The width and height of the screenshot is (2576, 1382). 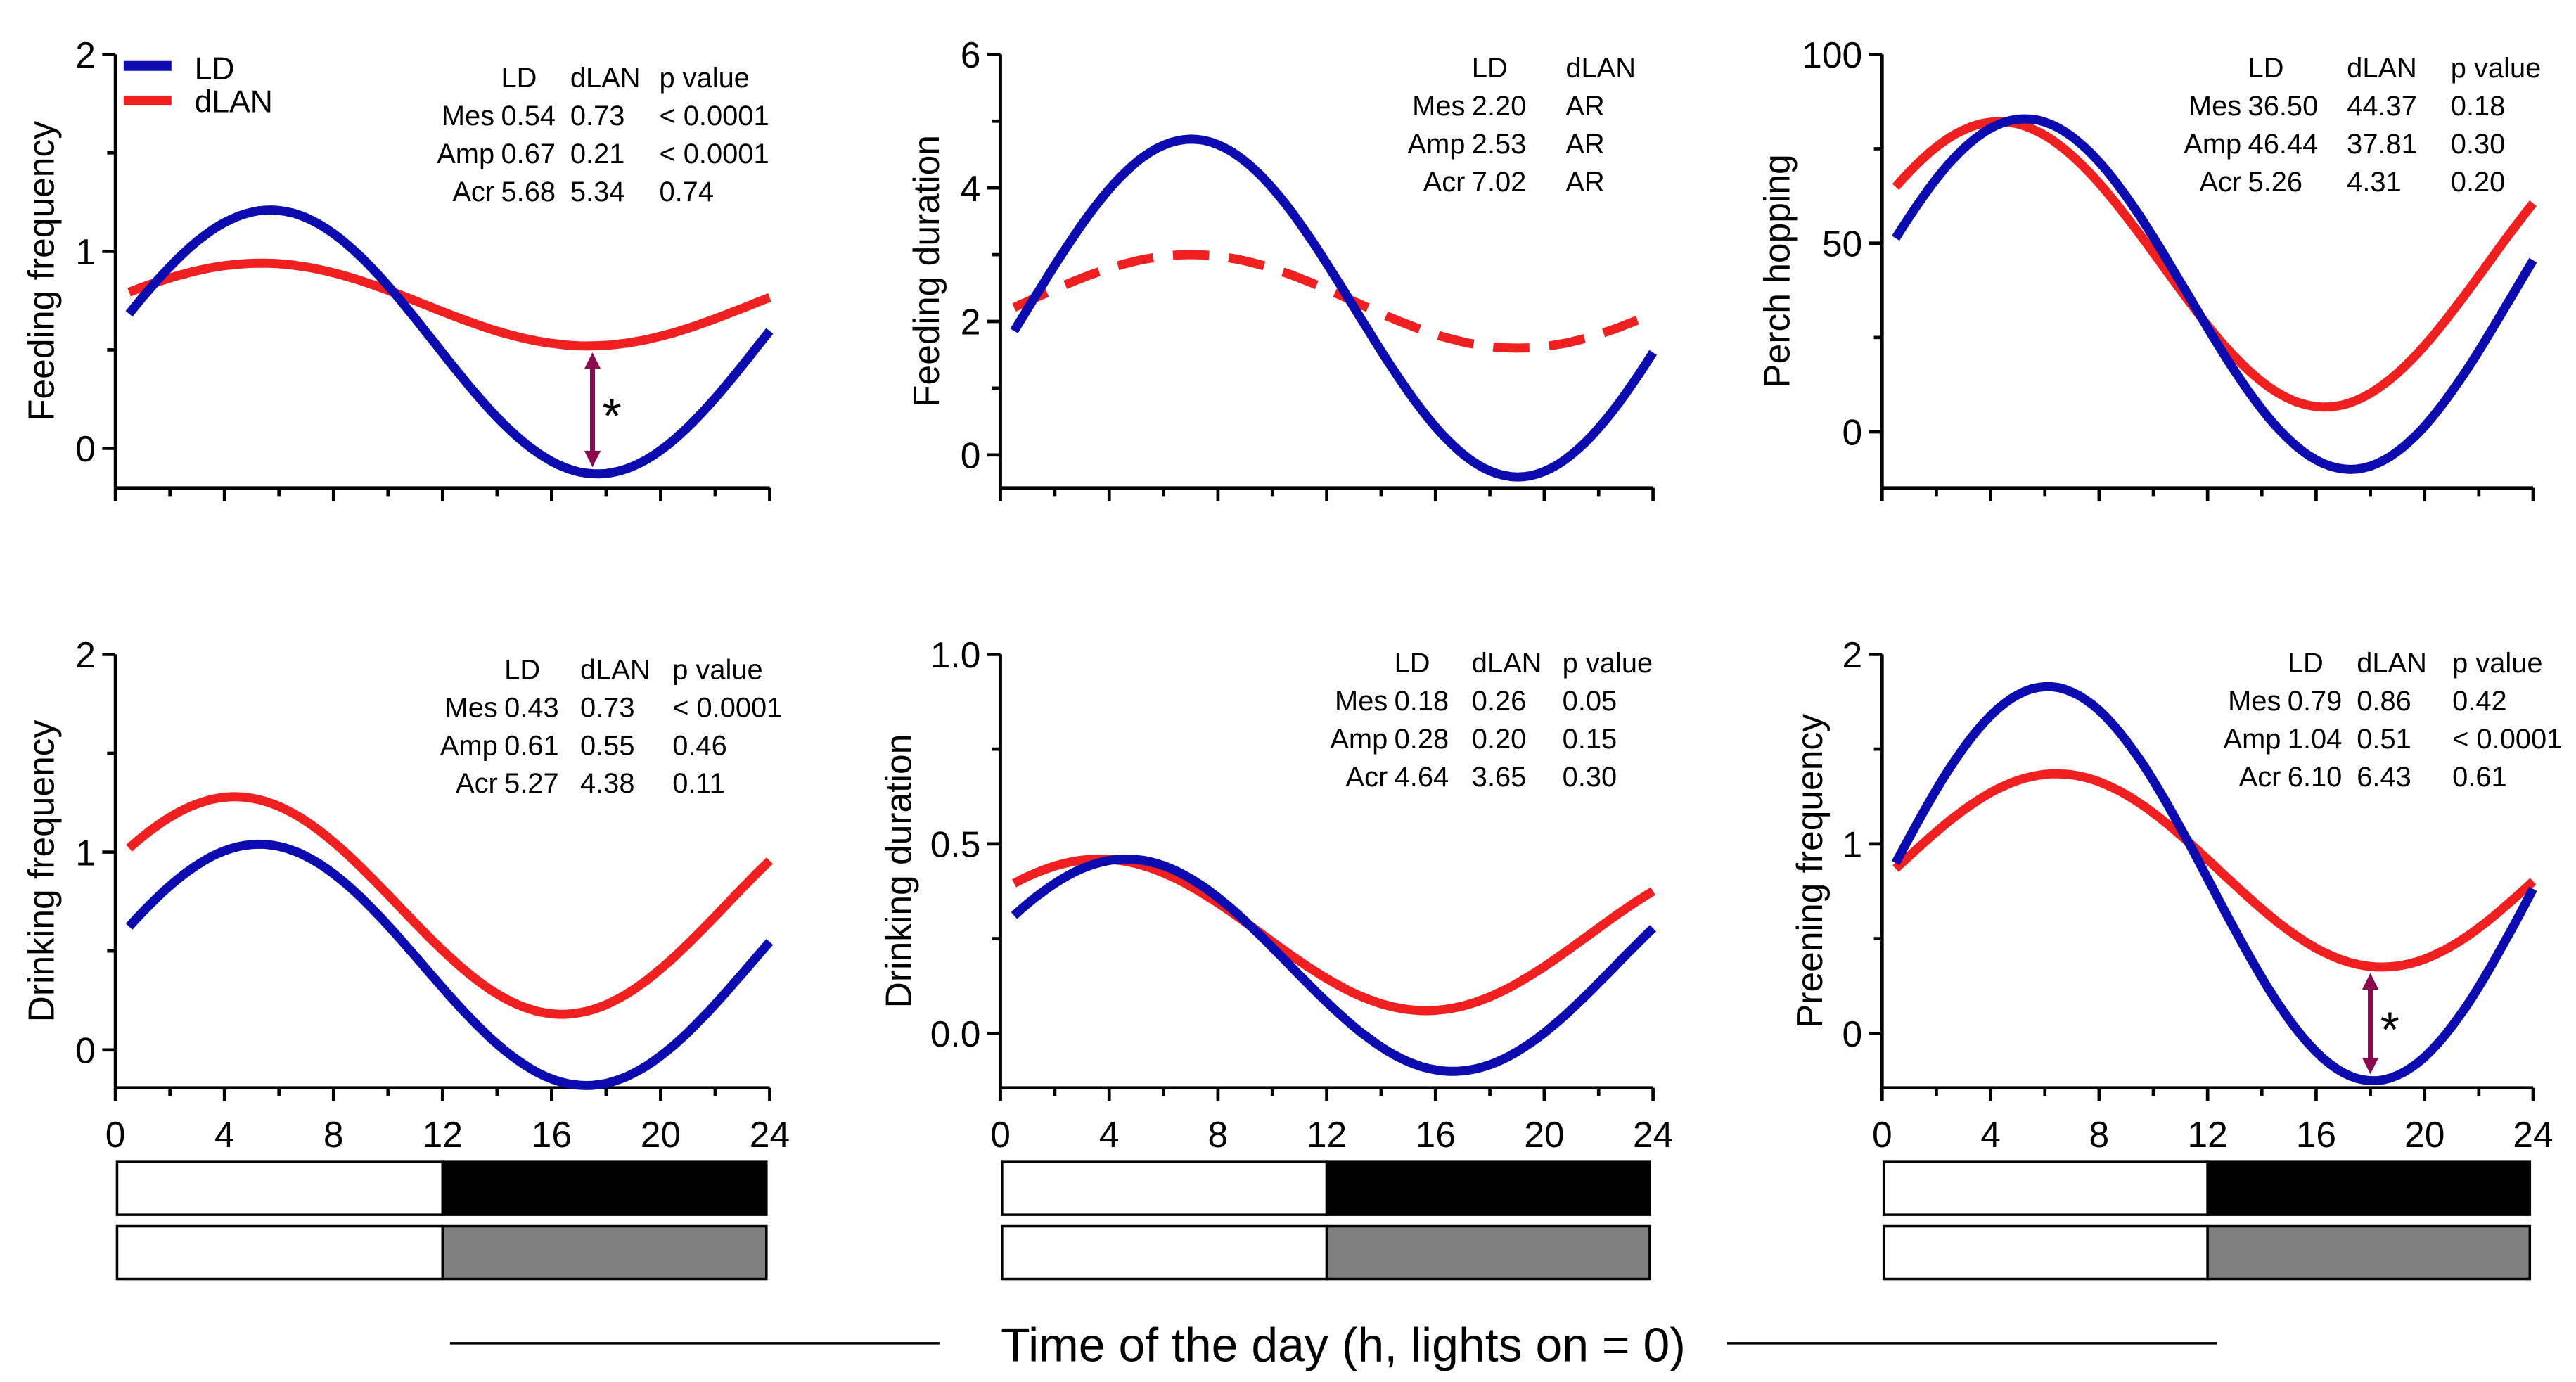 I want to click on table-cell: 0.67, so click(x=528, y=154).